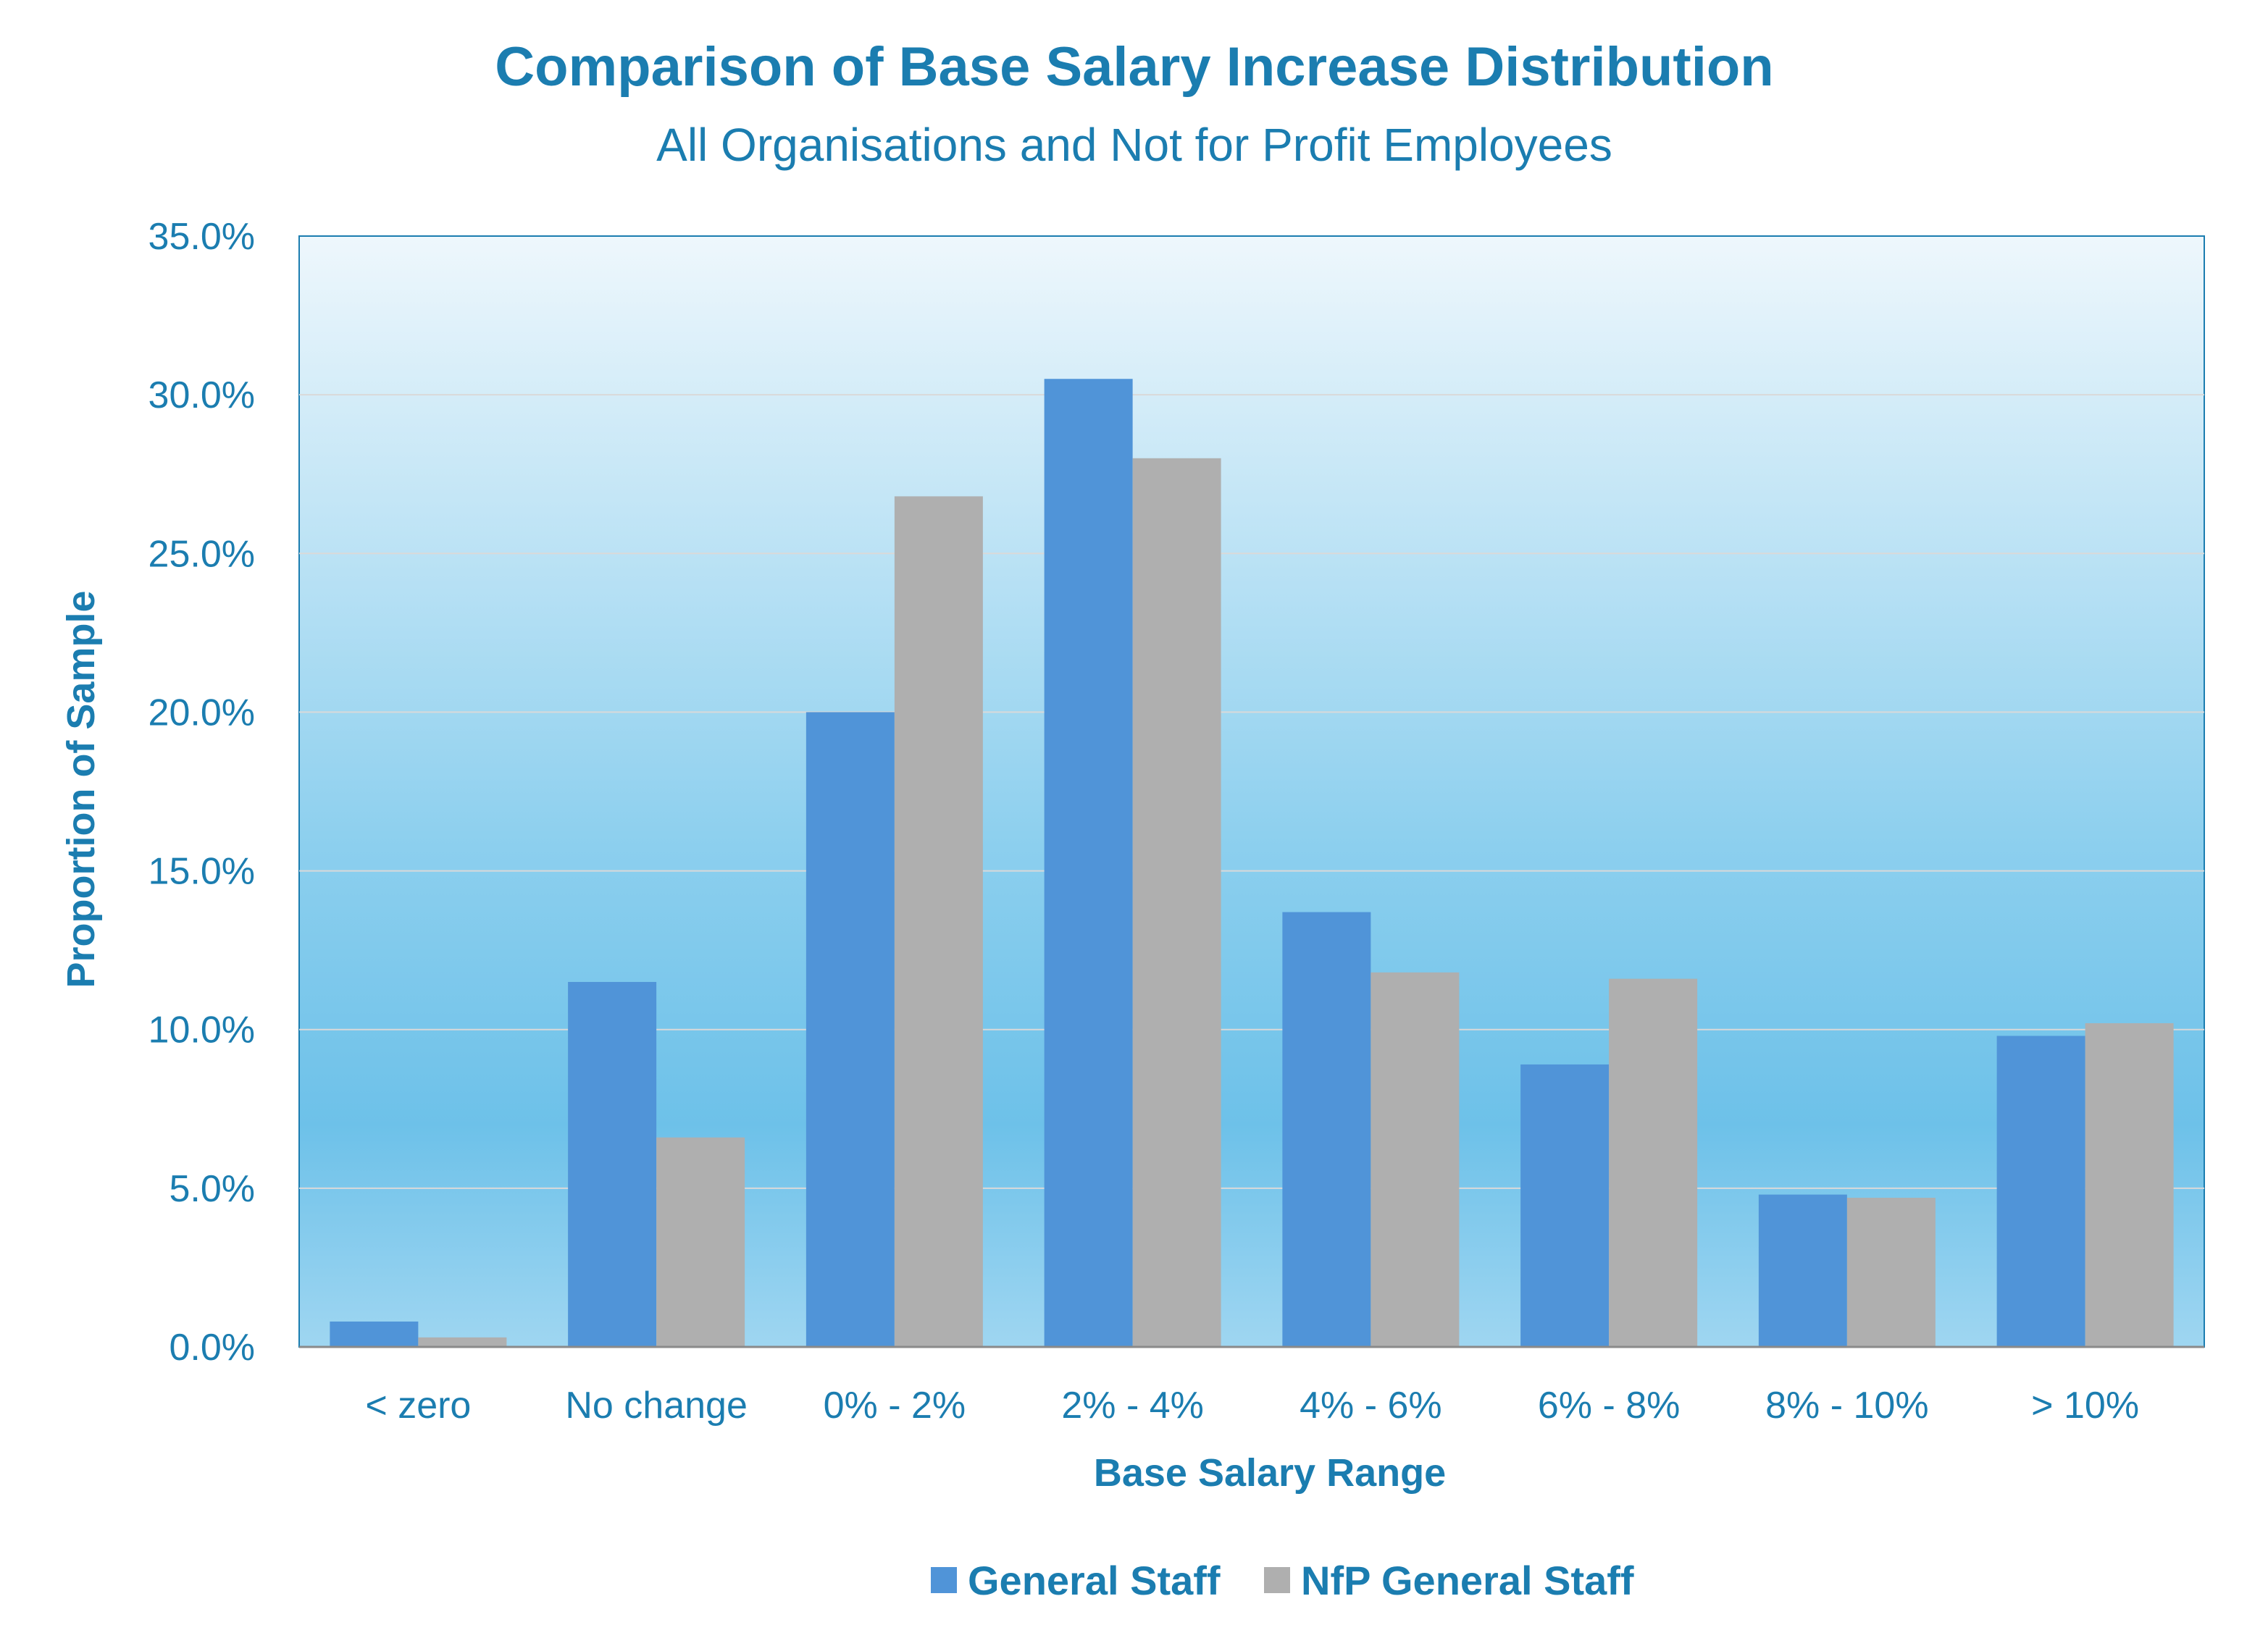  What do you see at coordinates (202, 713) in the screenshot?
I see `y-tick-label: 20.0%` at bounding box center [202, 713].